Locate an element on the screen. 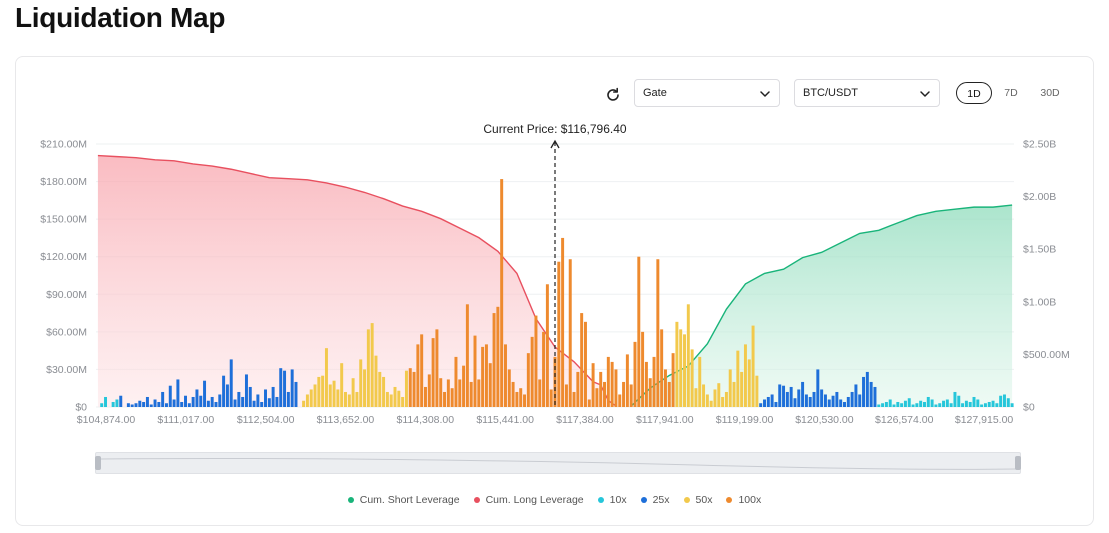  y-axis-left-tick: $180.00M is located at coordinates (63, 182).